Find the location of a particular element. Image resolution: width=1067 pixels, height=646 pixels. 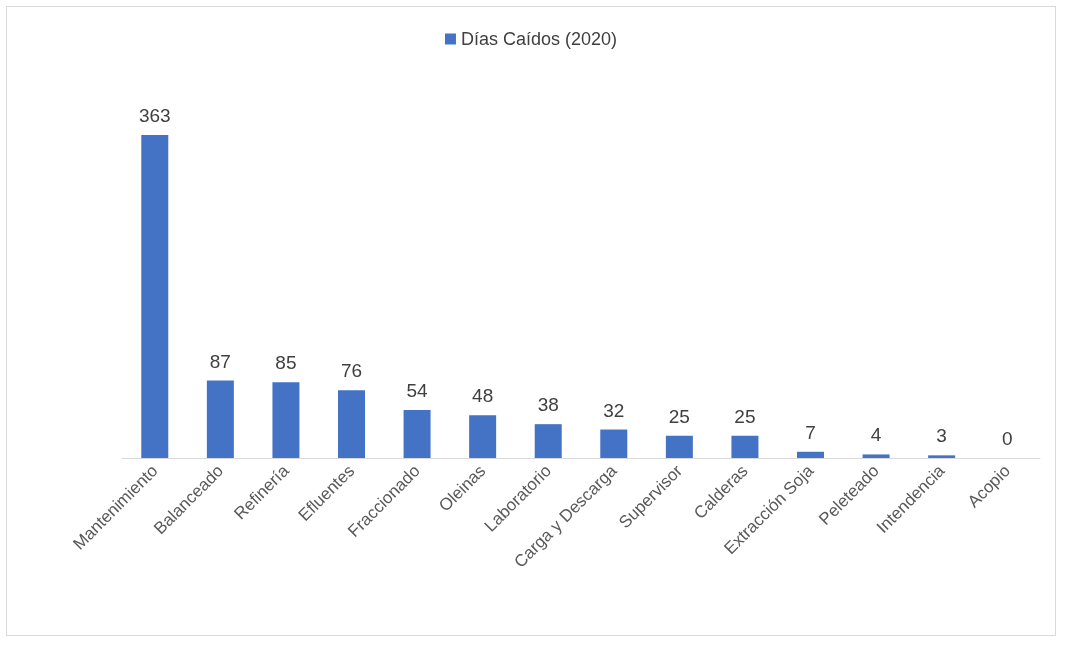

data-label: 85 is located at coordinates (286, 363).